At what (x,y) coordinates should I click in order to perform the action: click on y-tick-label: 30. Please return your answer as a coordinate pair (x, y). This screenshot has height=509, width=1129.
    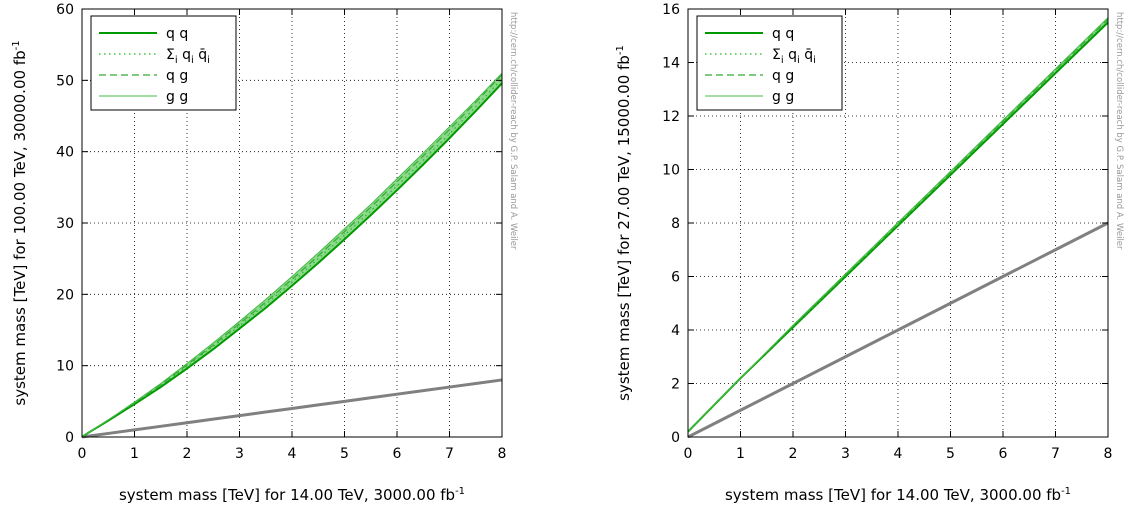
    Looking at the image, I should click on (65, 224).